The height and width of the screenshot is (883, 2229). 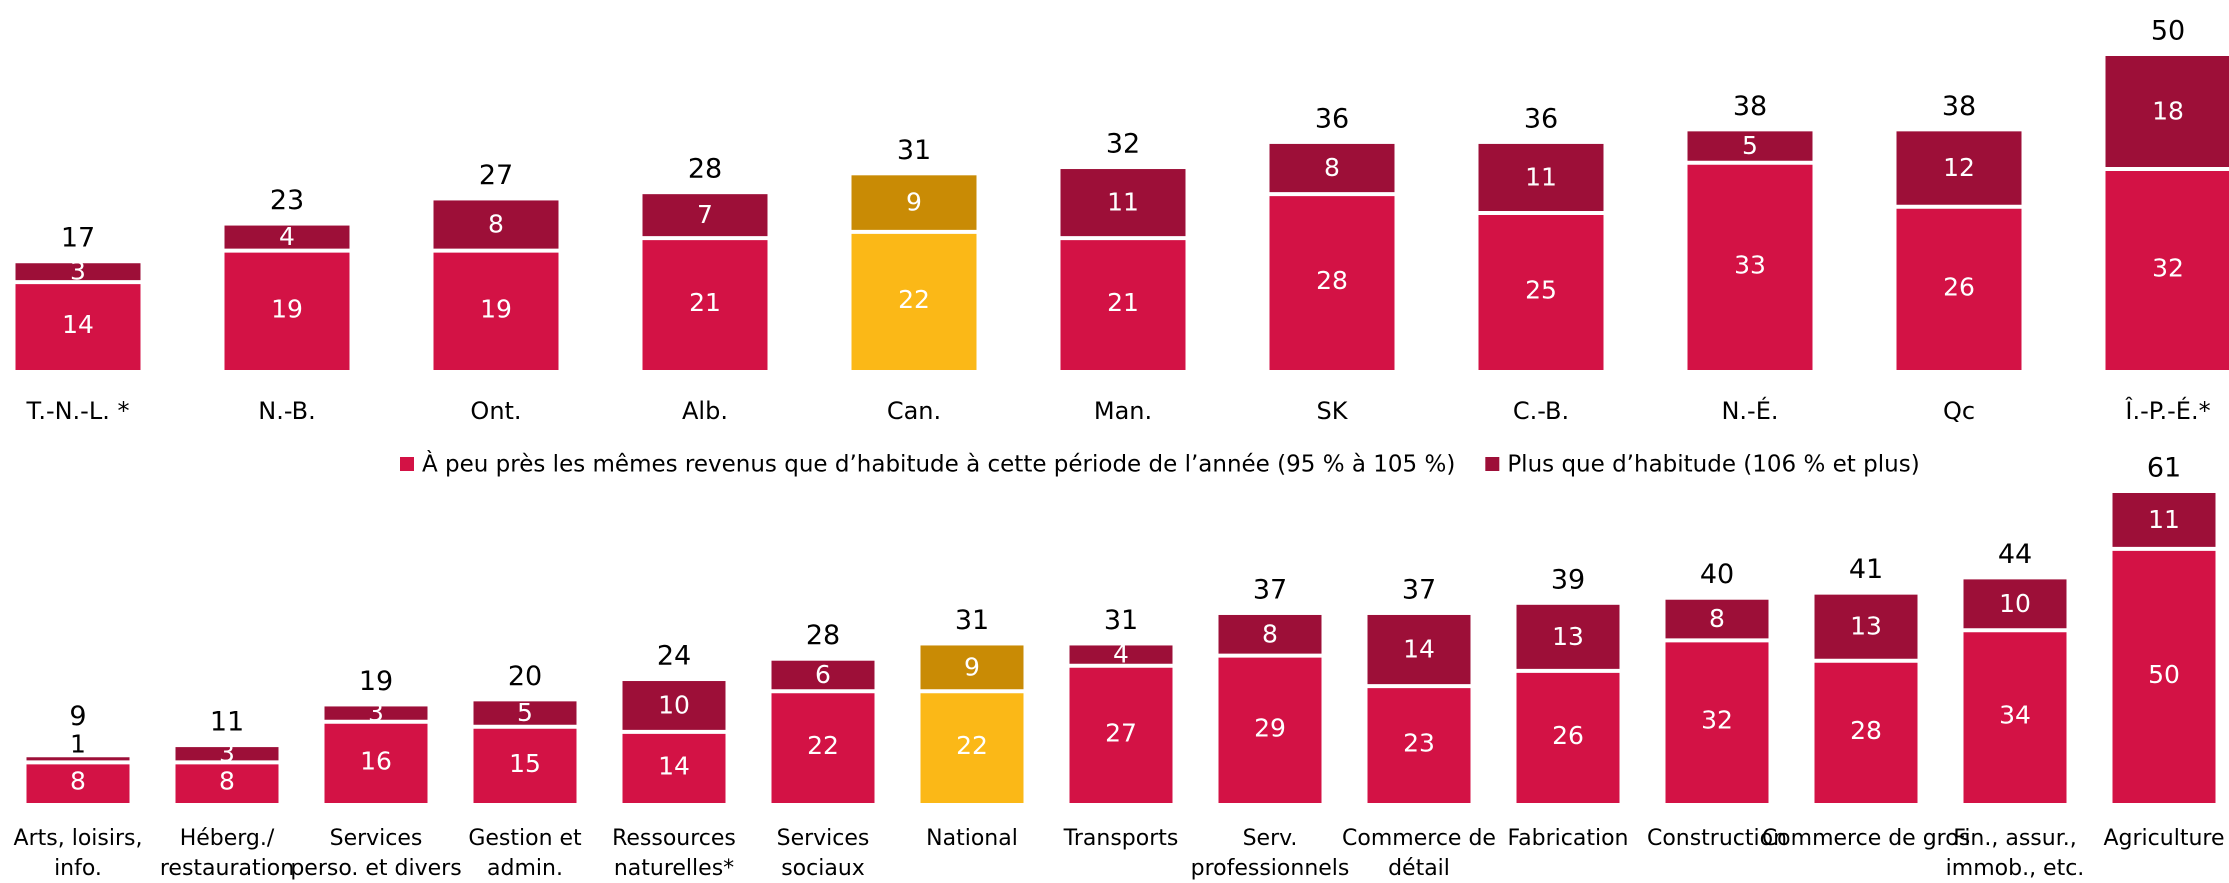 What do you see at coordinates (1333, 411) in the screenshot?
I see `x-tick-label: SK` at bounding box center [1333, 411].